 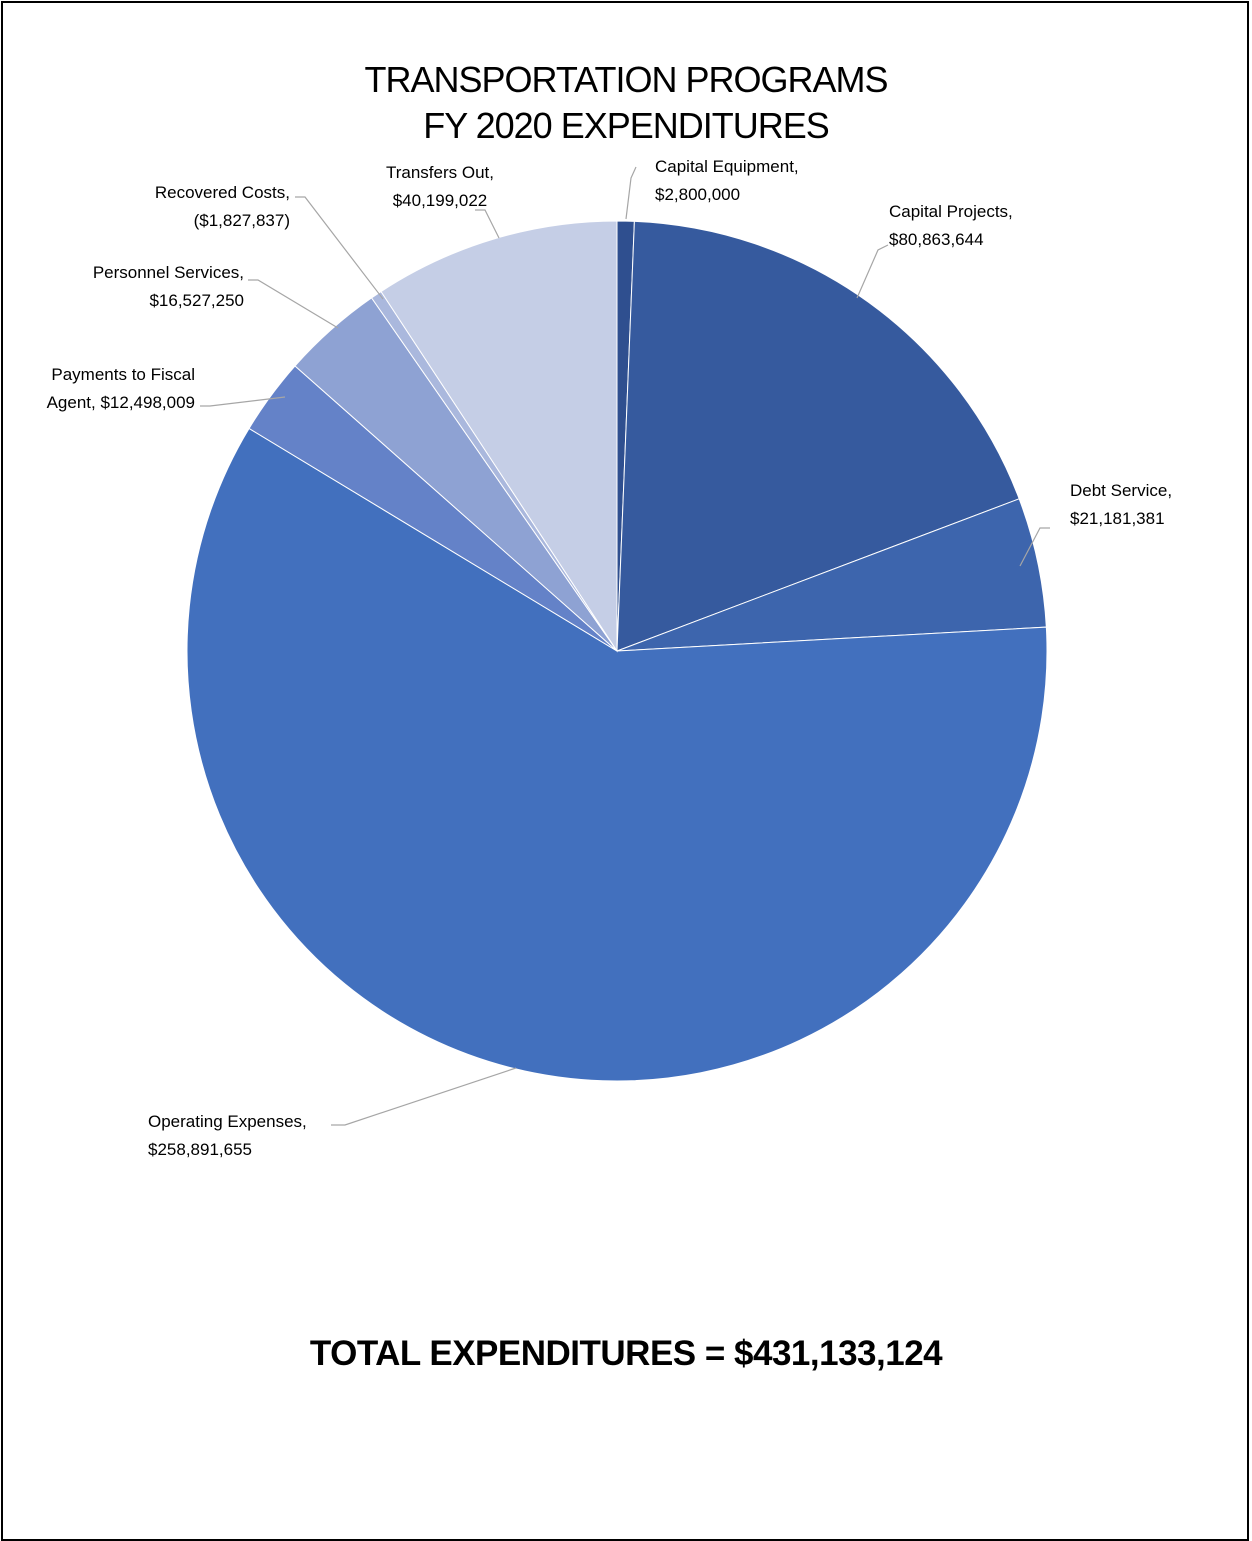 I want to click on data-label-personnel-services-line-1: Personnel Services,, so click(x=168, y=272).